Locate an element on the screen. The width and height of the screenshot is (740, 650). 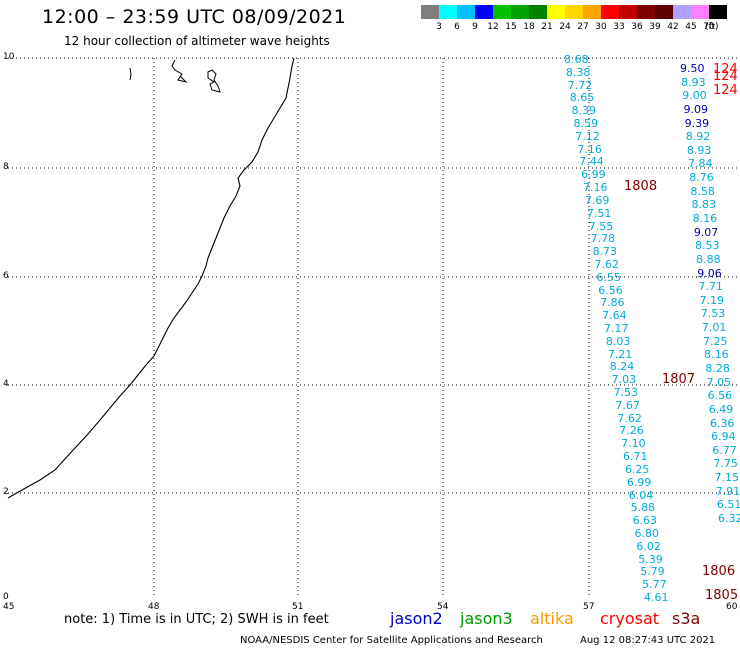
wave-height-value: 7.10 is located at coordinates (633, 444).